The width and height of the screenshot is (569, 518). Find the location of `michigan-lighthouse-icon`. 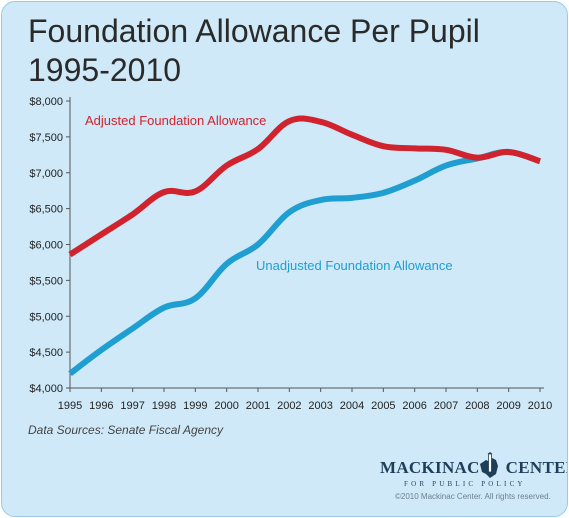

michigan-lighthouse-icon is located at coordinates (489, 465).